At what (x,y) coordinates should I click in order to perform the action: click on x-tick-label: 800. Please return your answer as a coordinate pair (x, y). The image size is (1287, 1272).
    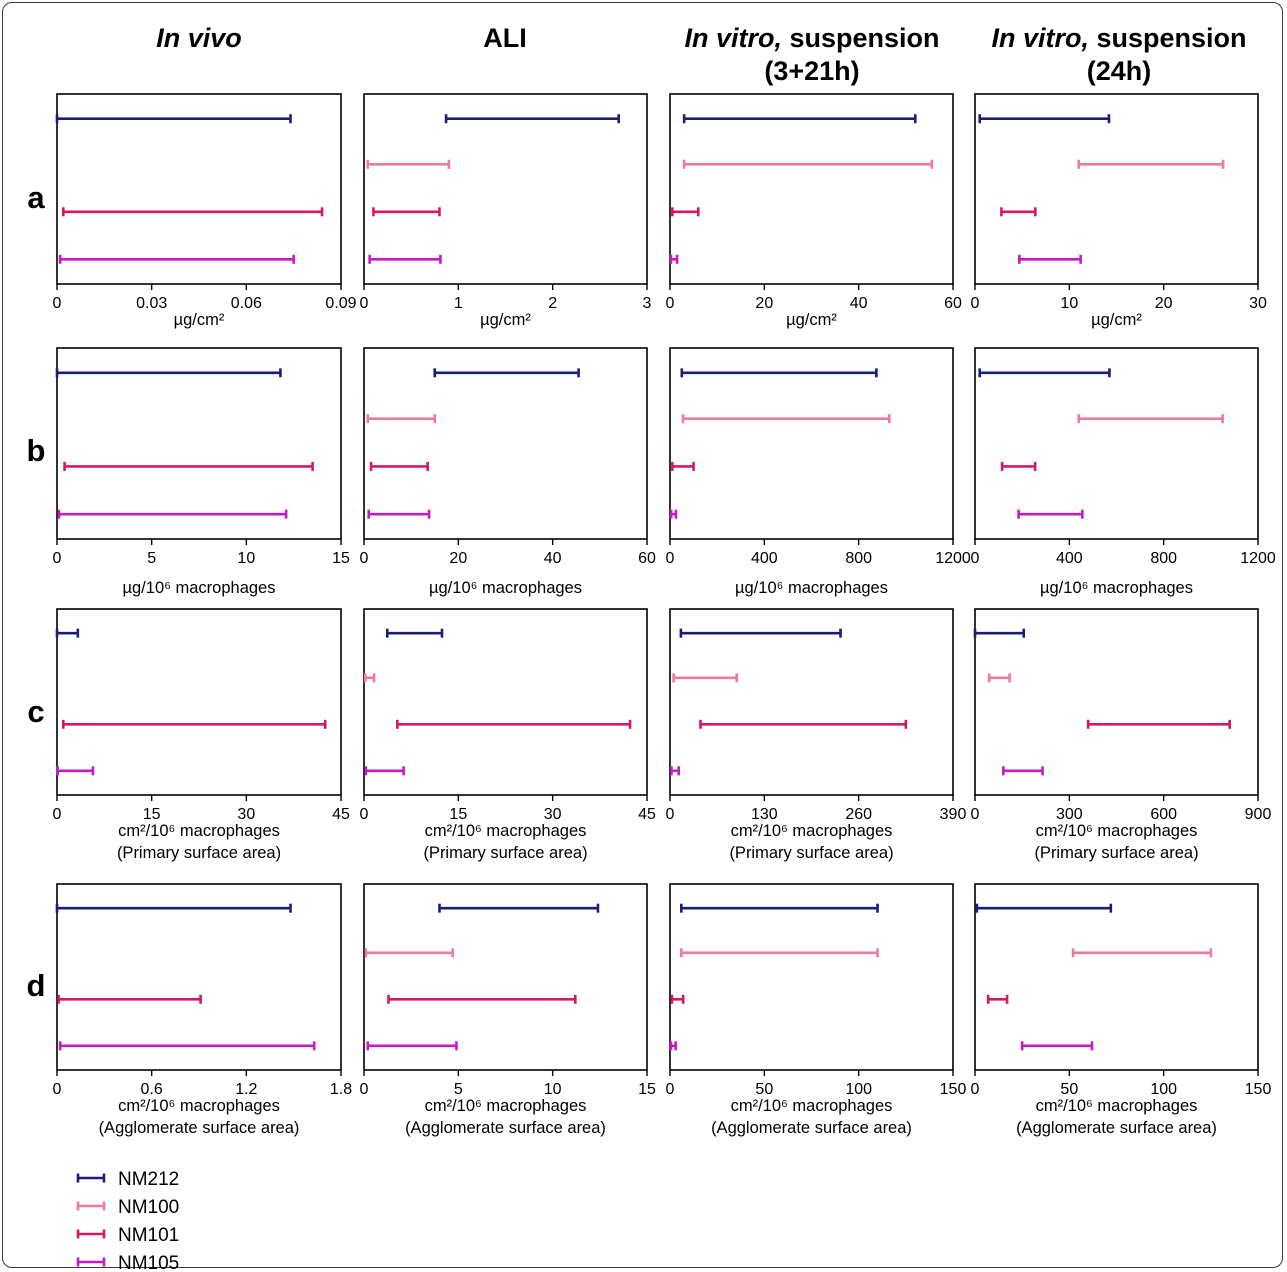
    Looking at the image, I should click on (858, 558).